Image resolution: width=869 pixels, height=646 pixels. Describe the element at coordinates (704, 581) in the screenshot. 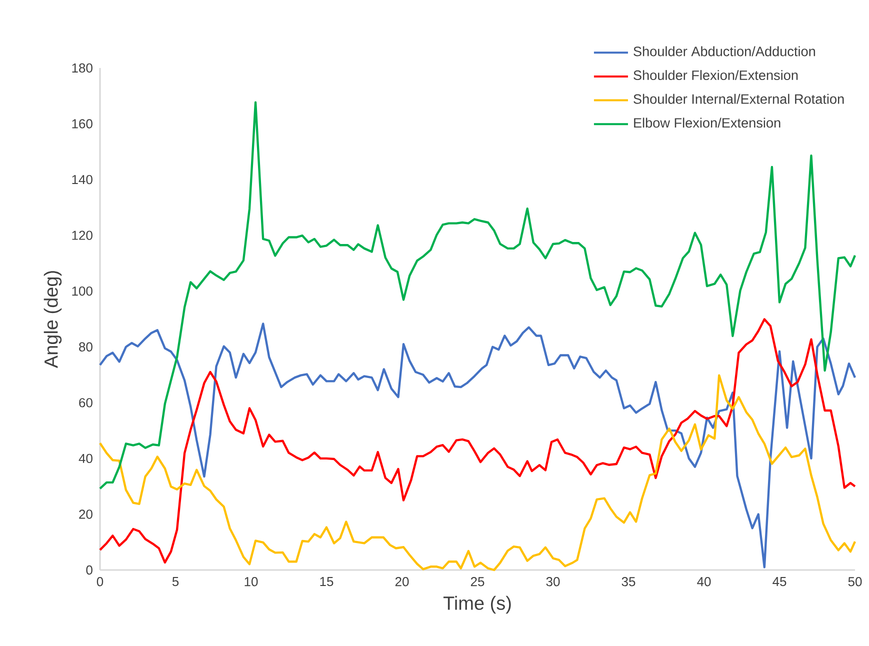

I see `x-tick-label: 40` at that location.